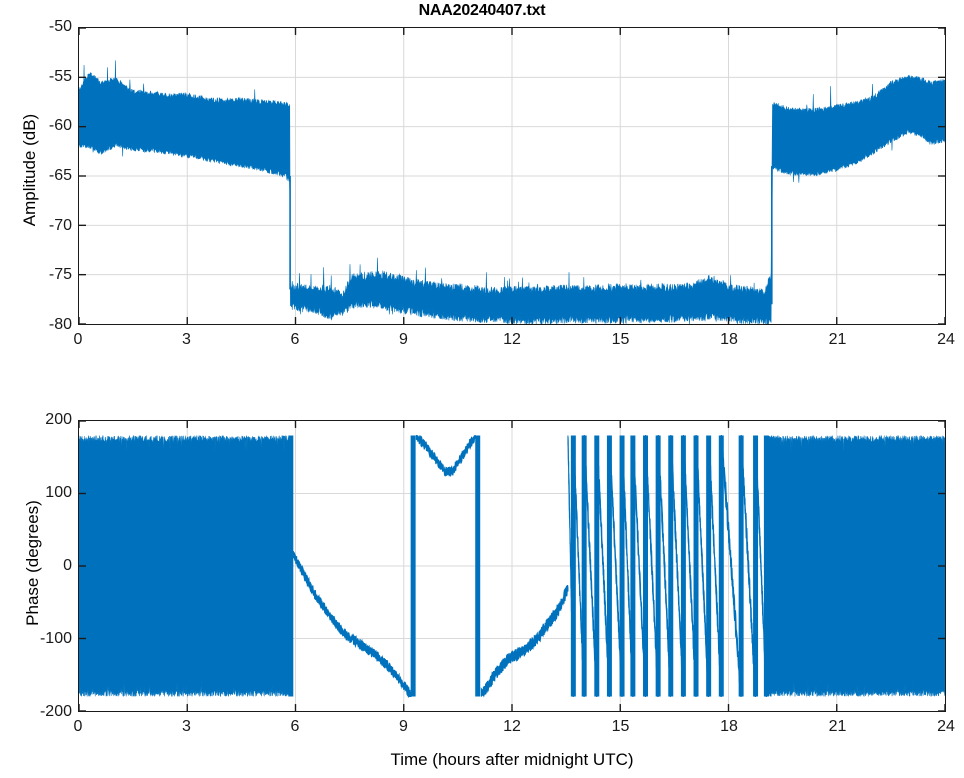 Image resolution: width=964 pixels, height=778 pixels. What do you see at coordinates (482, 10) in the screenshot?
I see `page-title: NAA20240407.txt` at bounding box center [482, 10].